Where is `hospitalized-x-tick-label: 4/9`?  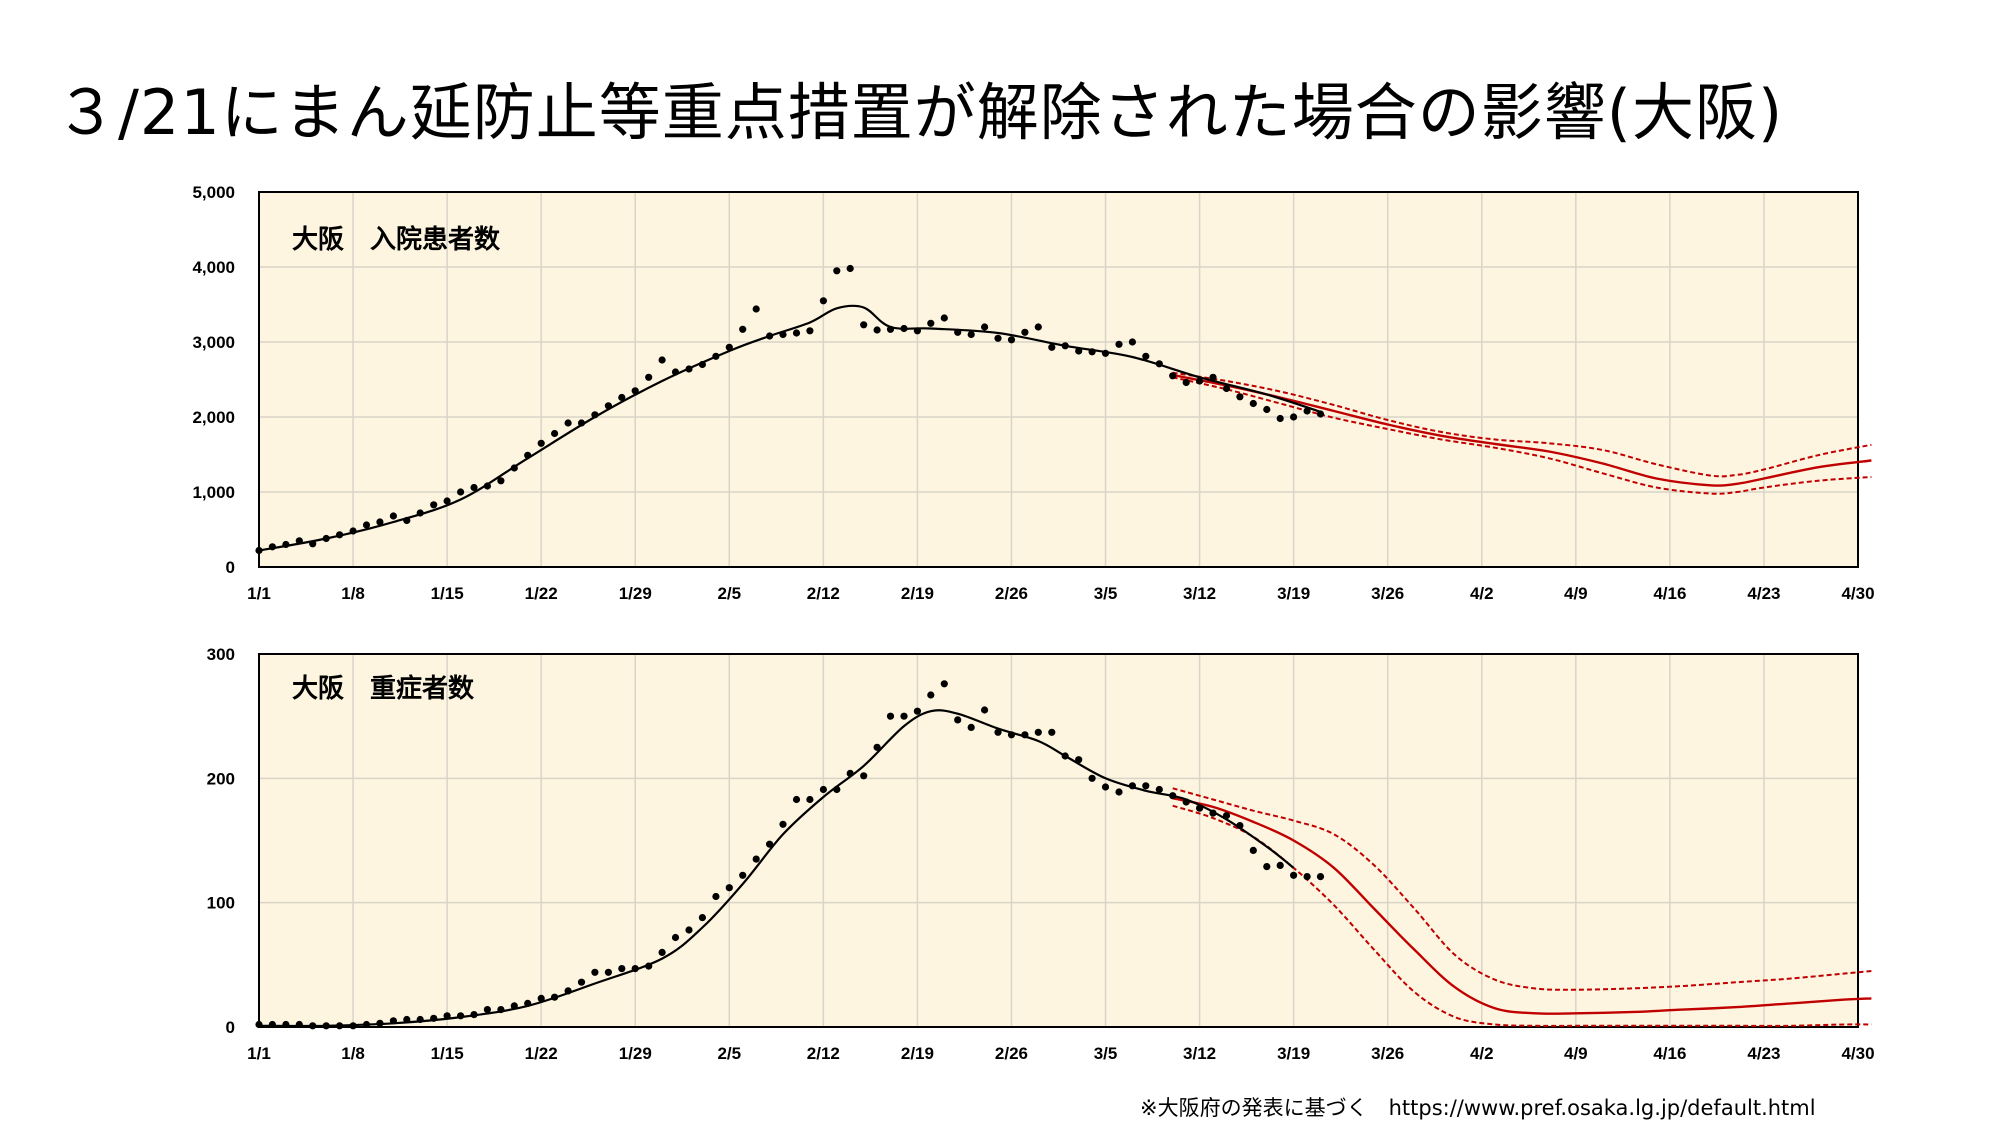
hospitalized-x-tick-label: 4/9 is located at coordinates (1576, 593).